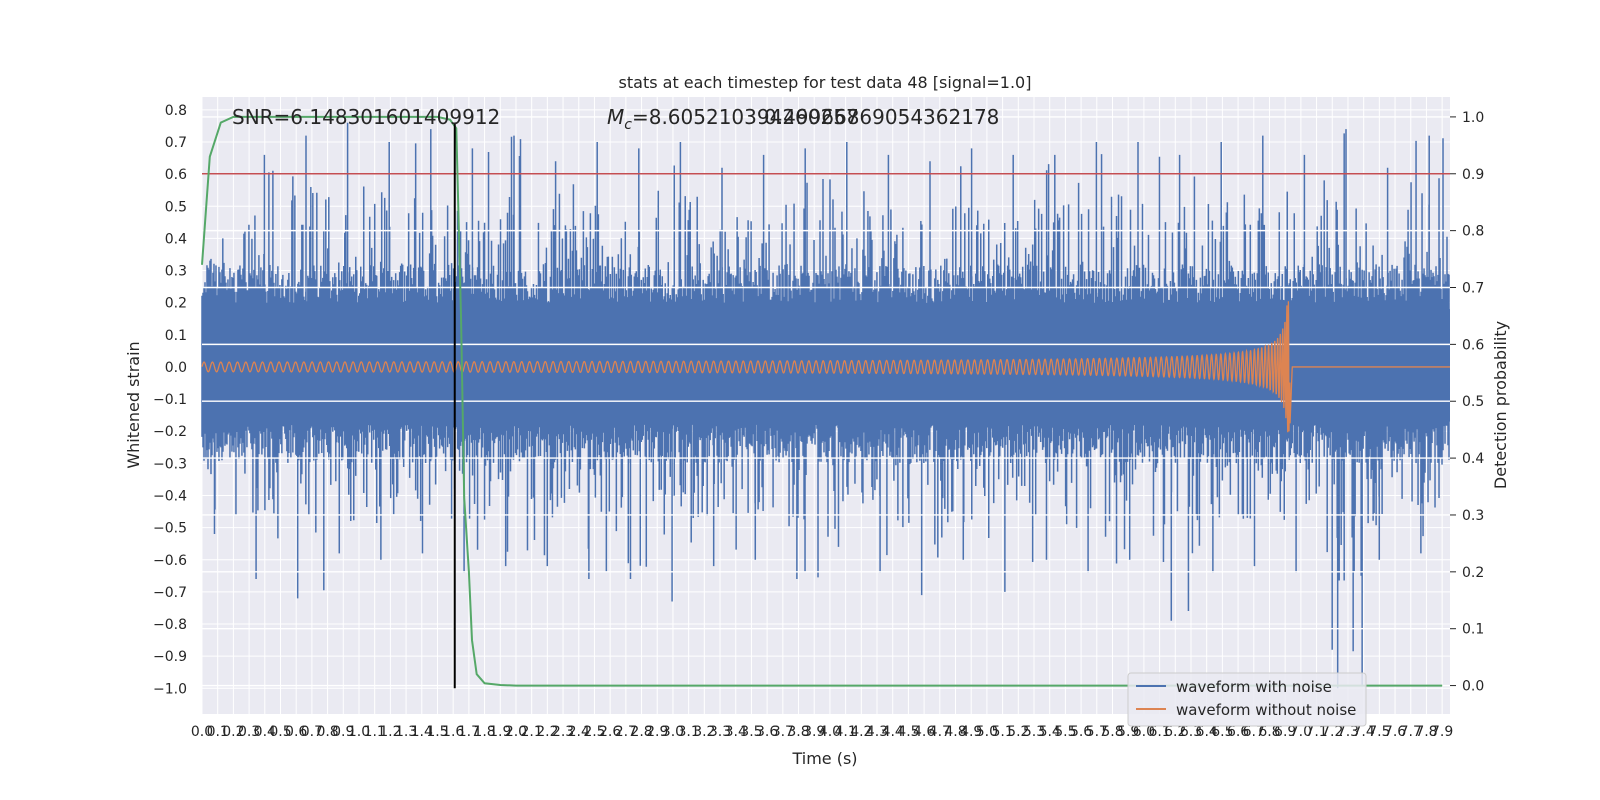 This screenshot has height=800, width=1600. What do you see at coordinates (170, 561) in the screenshot?
I see `y-tick-label: −0.6` at bounding box center [170, 561].